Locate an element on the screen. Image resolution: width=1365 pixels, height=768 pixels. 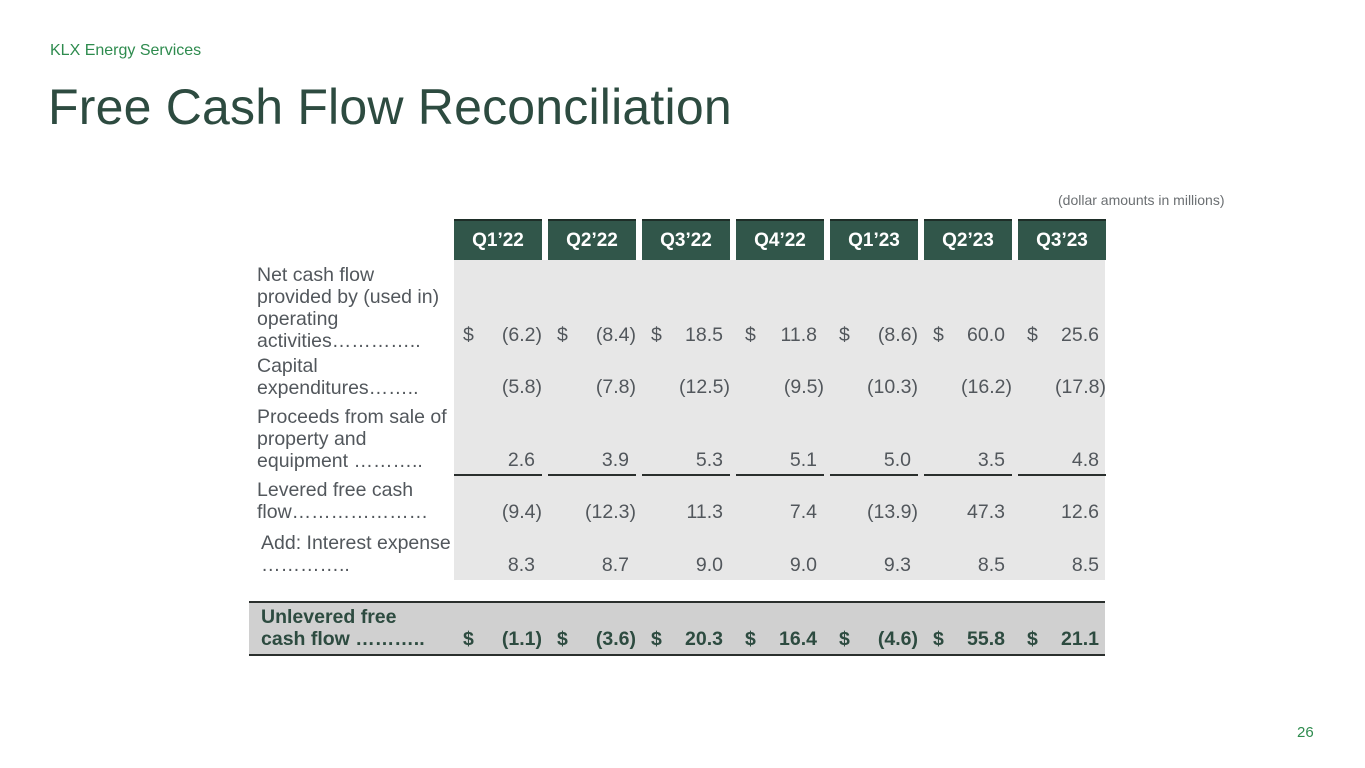
table-cell: 47.3 is located at coordinates (986, 512).